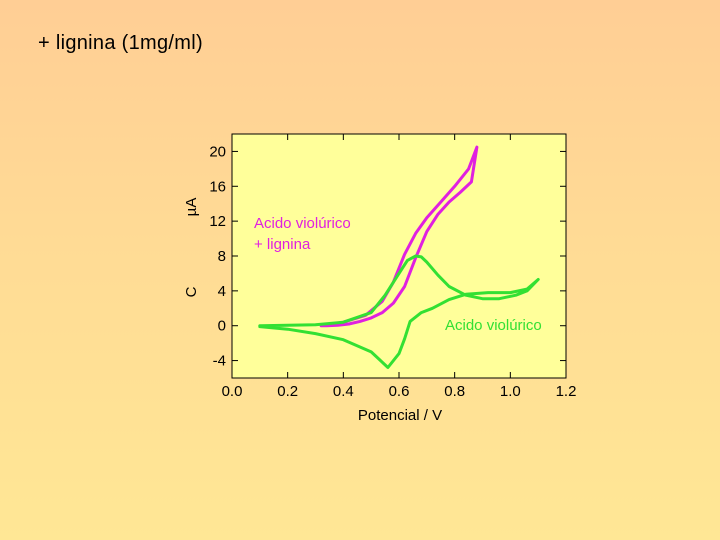 This screenshot has height=540, width=720. I want to click on x-axis-label: Potencial / V, so click(400, 415).